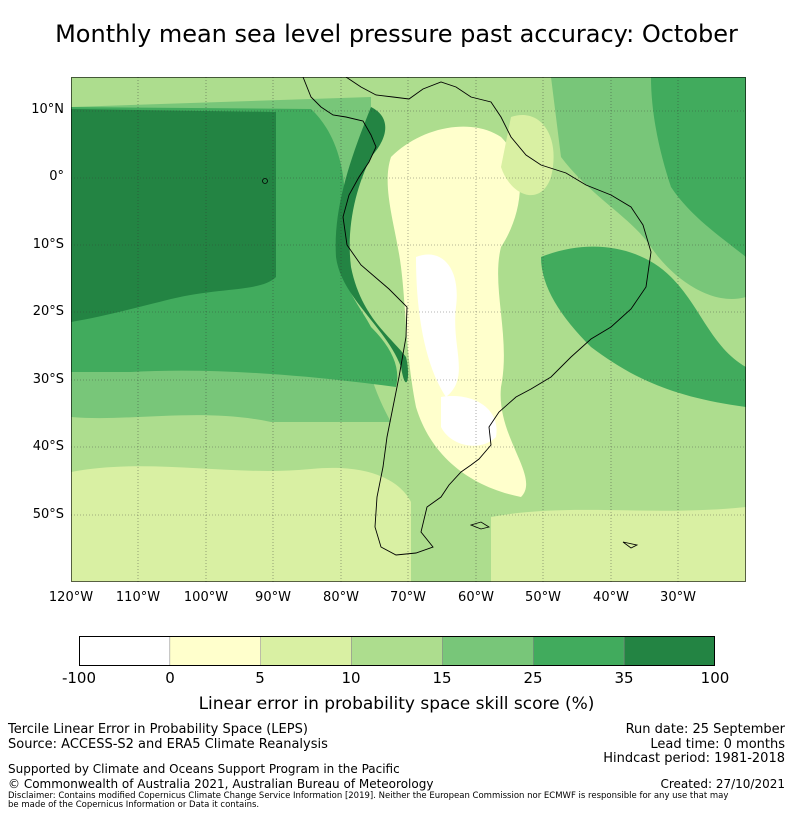  Describe the element at coordinates (48, 379) in the screenshot. I see `lat-label: 30°S` at that location.